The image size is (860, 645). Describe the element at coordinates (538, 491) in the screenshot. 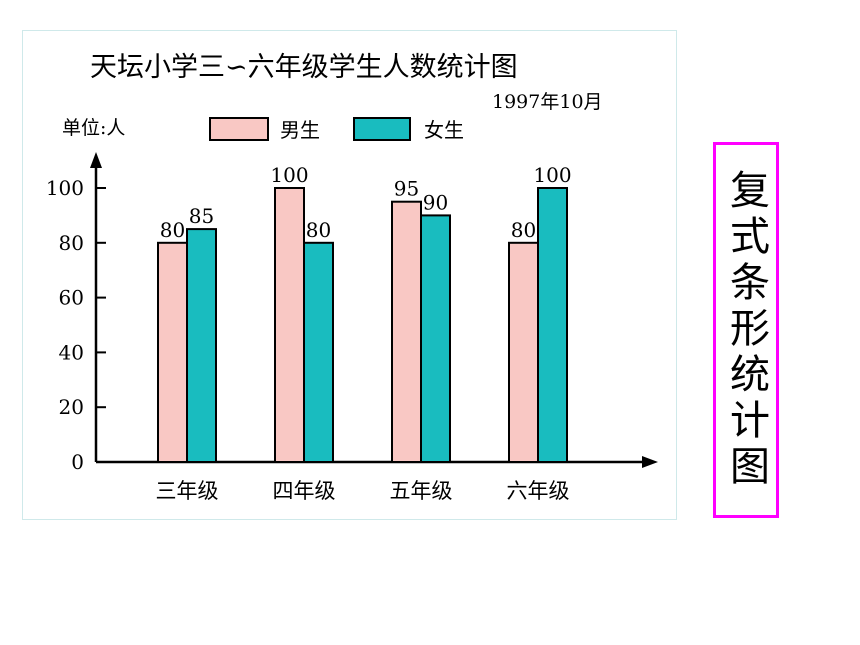

I see `x-tick-label: 六年级` at that location.